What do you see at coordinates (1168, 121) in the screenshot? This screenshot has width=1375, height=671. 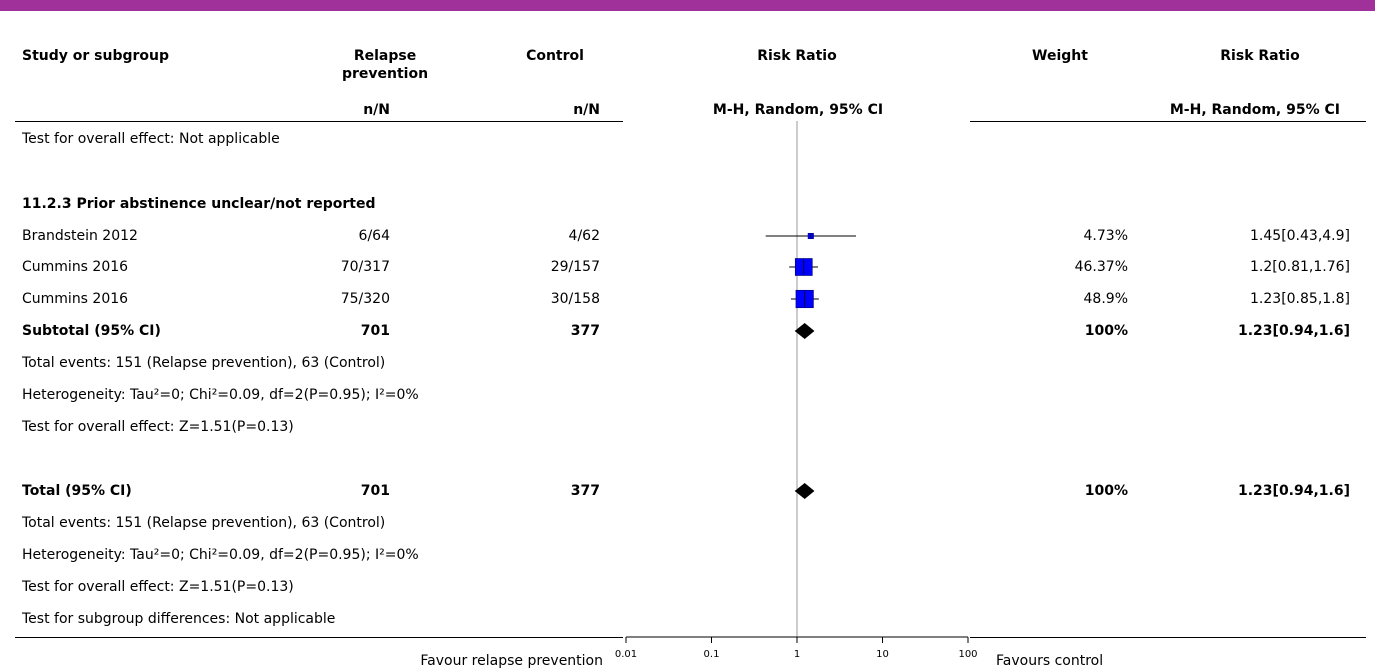 I see `header-rule-right` at bounding box center [1168, 121].